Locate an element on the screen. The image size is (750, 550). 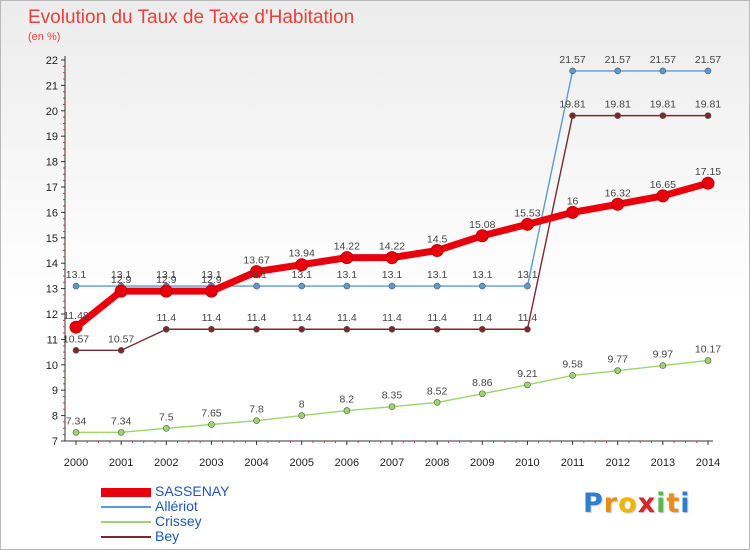
x-tick-label: 2000 is located at coordinates (76, 463).